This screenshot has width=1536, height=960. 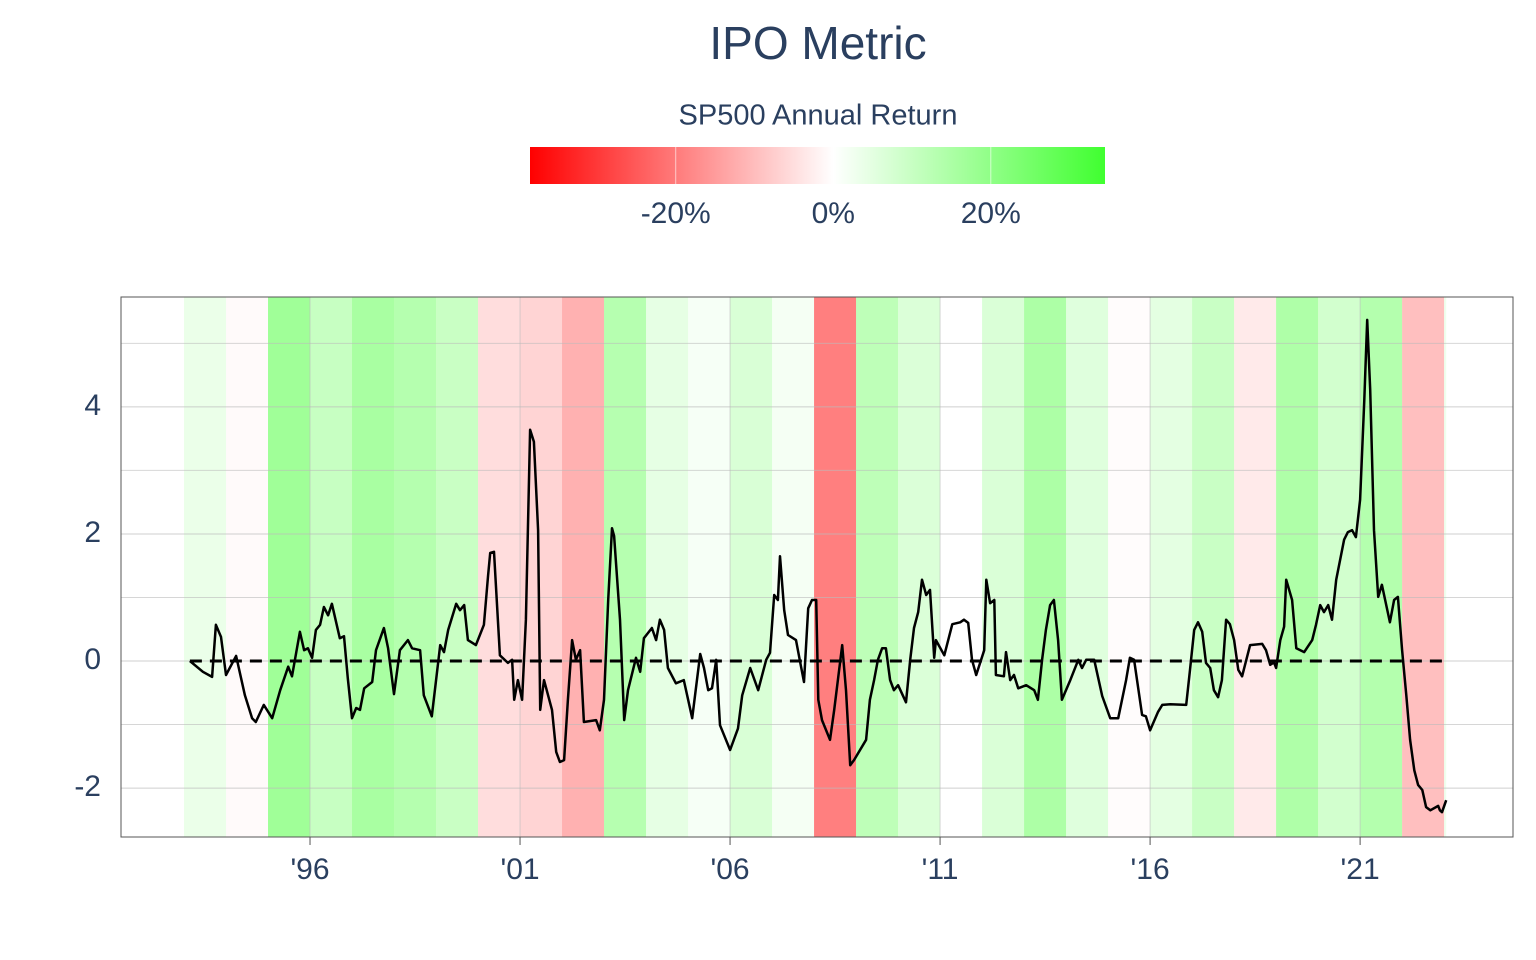 What do you see at coordinates (87, 786) in the screenshot?
I see `y-tick-label: -2` at bounding box center [87, 786].